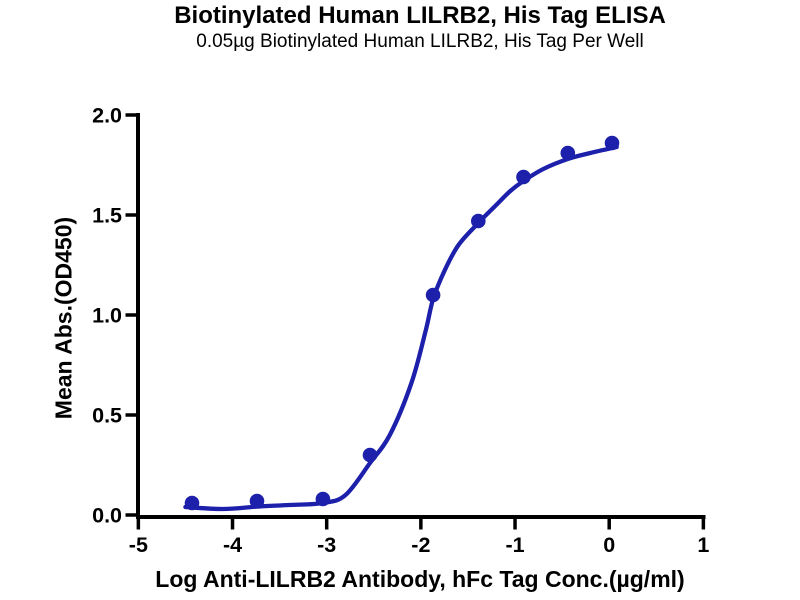 This screenshot has height=600, width=800. Describe the element at coordinates (703, 545) in the screenshot. I see `x-tick-label: 1` at that location.